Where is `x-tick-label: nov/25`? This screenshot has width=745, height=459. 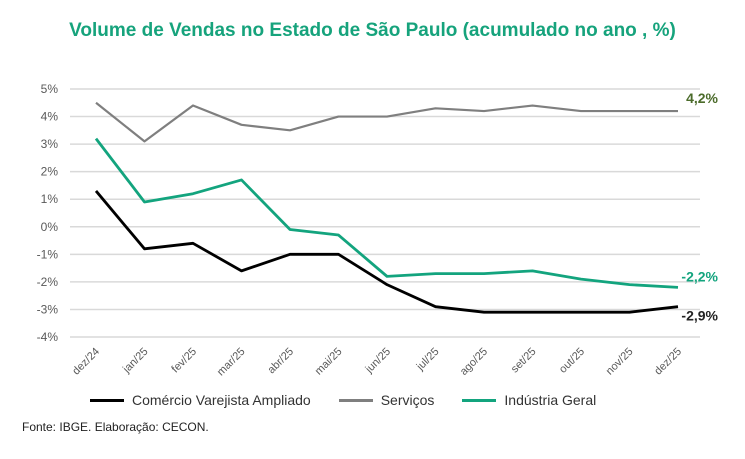 x-tick-label: nov/25 is located at coordinates (620, 362).